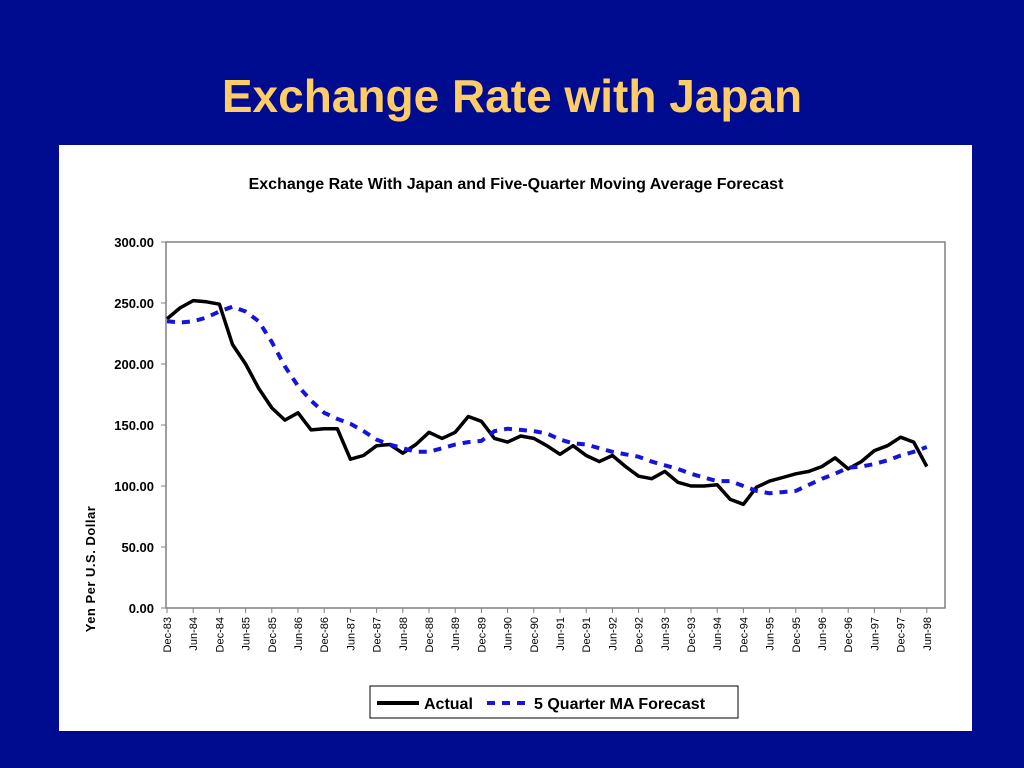  What do you see at coordinates (137, 547) in the screenshot?
I see `y-tick-label: 50.00` at bounding box center [137, 547].